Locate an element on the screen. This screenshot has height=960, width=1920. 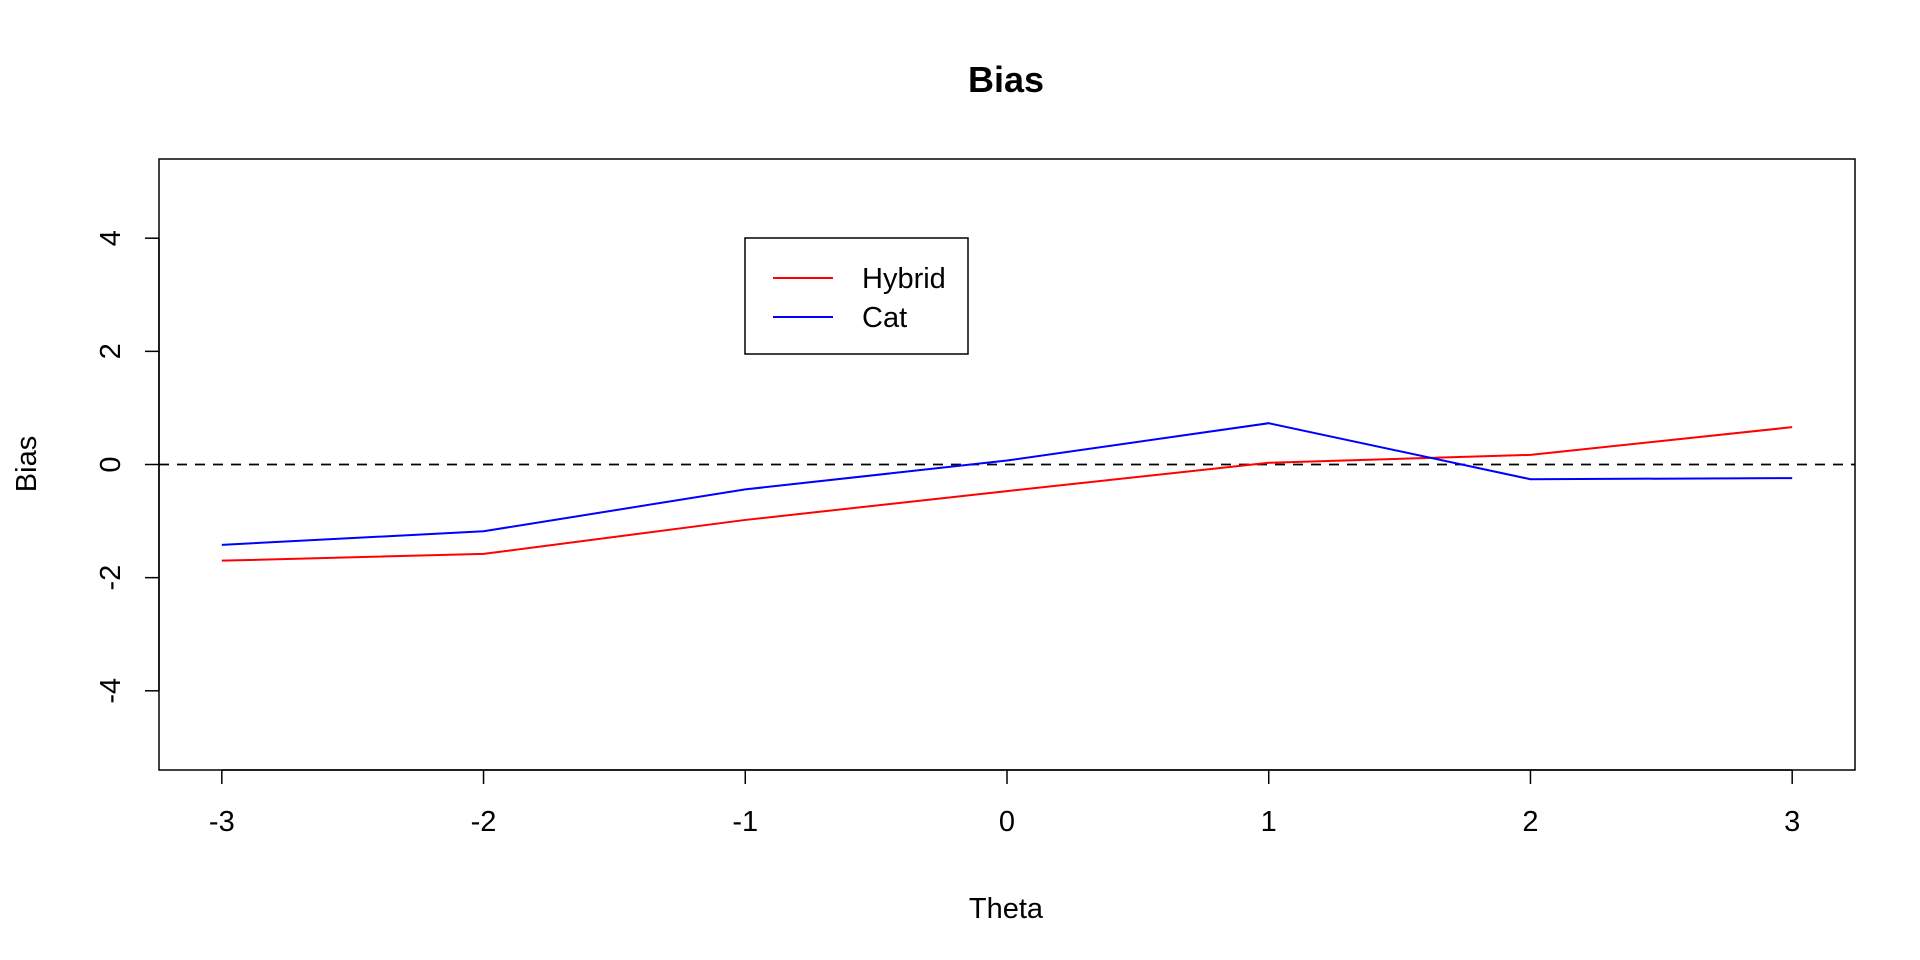
x-tick-label: 3 is located at coordinates (1792, 822).